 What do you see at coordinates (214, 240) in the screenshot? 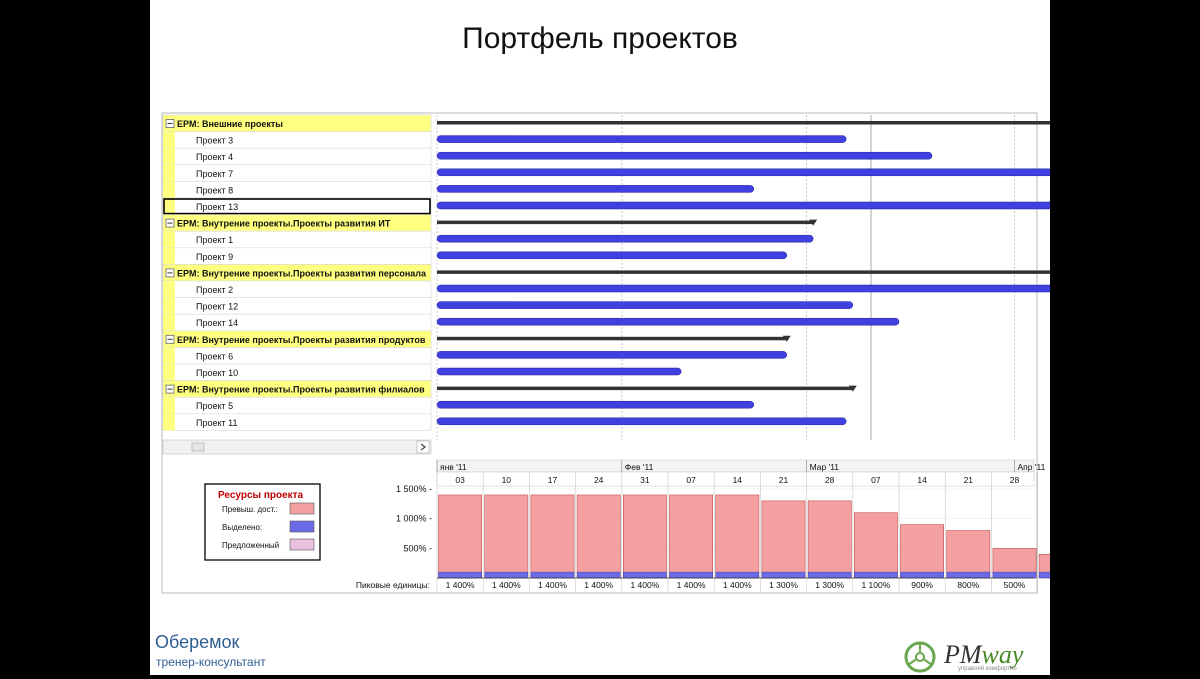
I see `task-label: Проект 1` at bounding box center [214, 240].